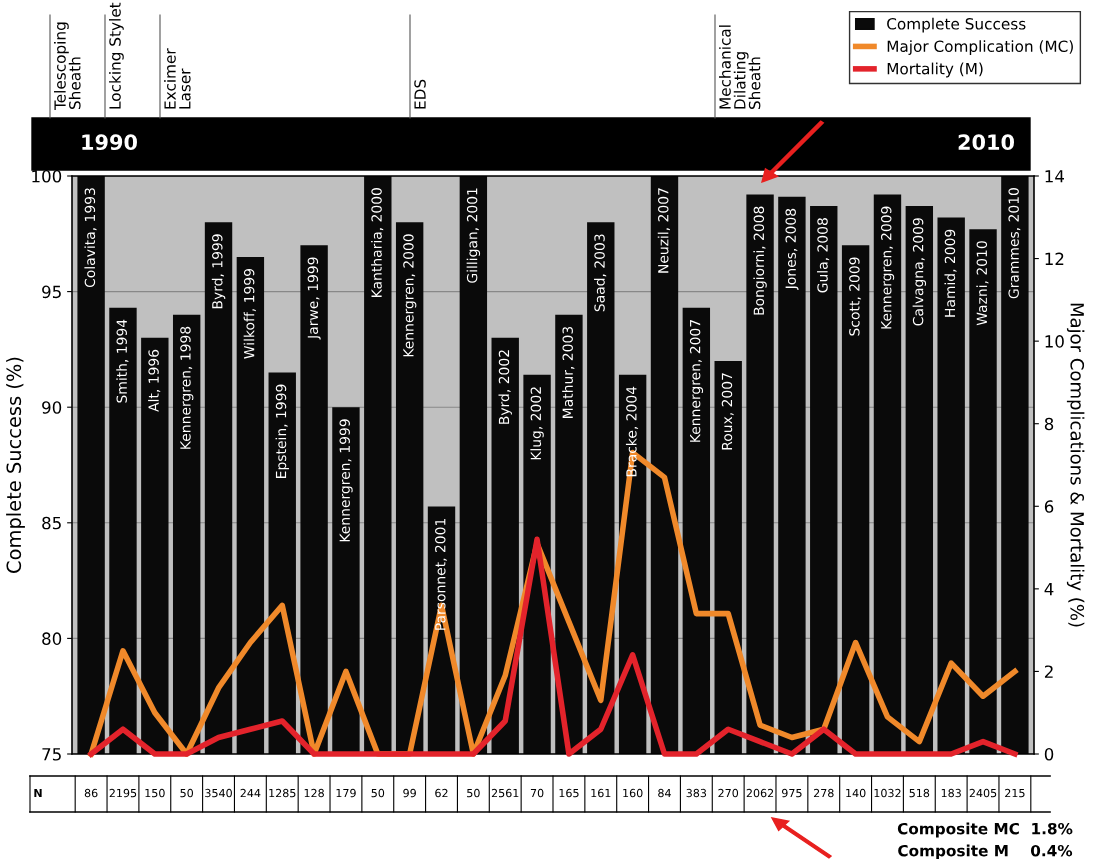  Describe the element at coordinates (633, 793) in the screenshot. I see `text: 160` at that location.